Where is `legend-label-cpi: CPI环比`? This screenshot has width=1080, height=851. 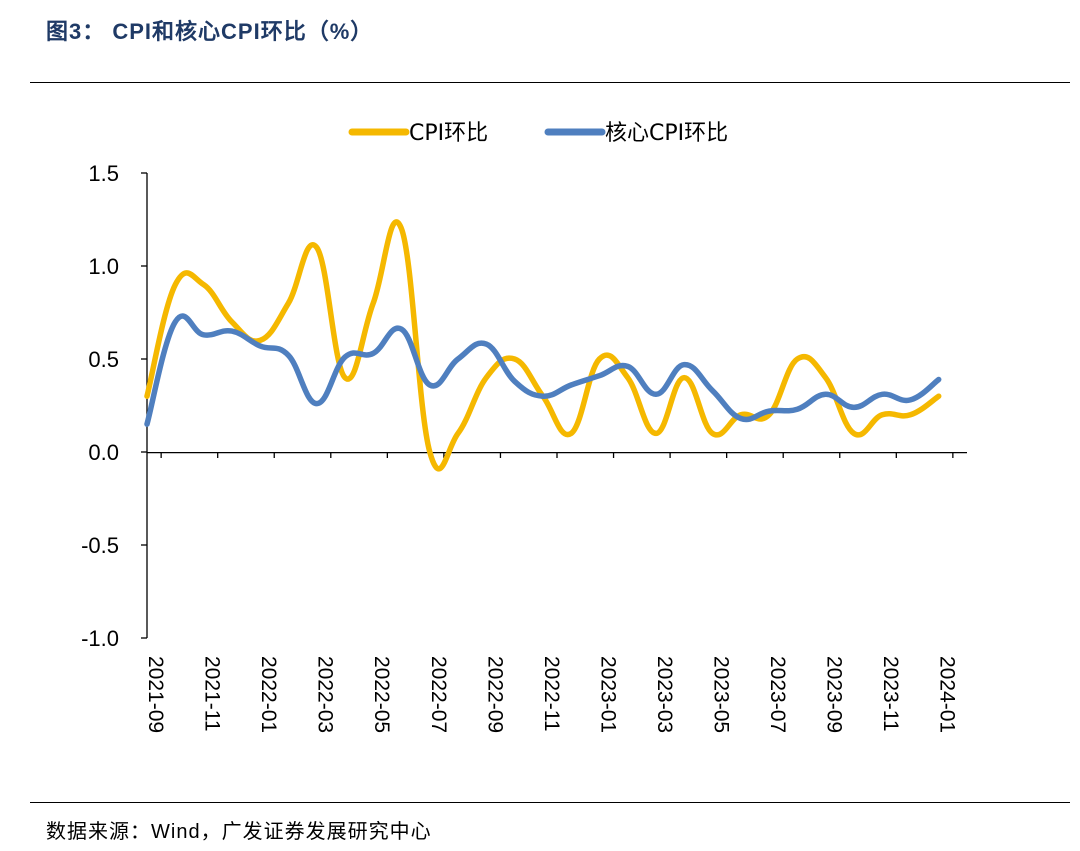
legend-label-cpi: CPI环比 is located at coordinates (448, 133).